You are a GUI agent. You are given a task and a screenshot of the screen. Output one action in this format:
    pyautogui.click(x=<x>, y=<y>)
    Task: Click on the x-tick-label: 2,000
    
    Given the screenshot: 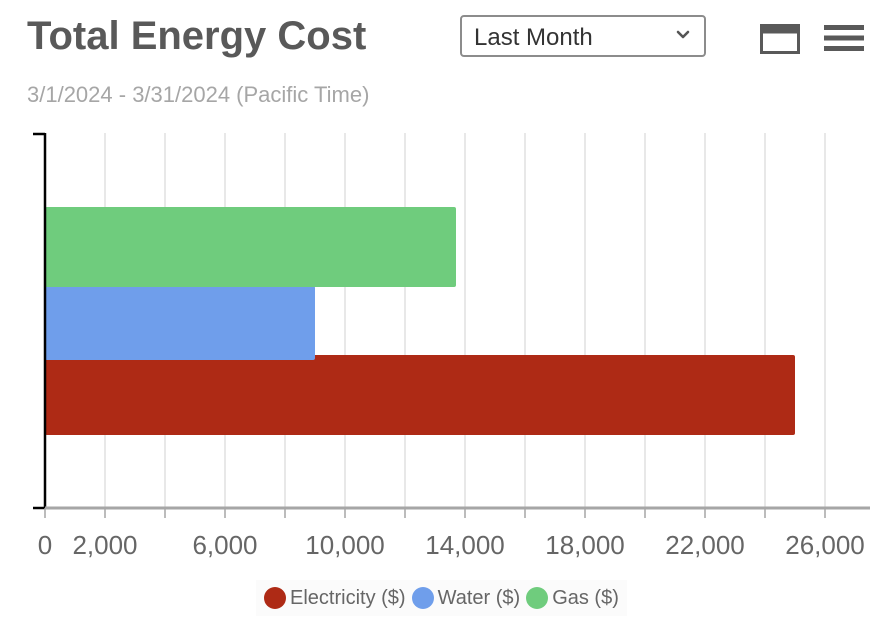 What is the action you would take?
    pyautogui.click(x=104, y=545)
    